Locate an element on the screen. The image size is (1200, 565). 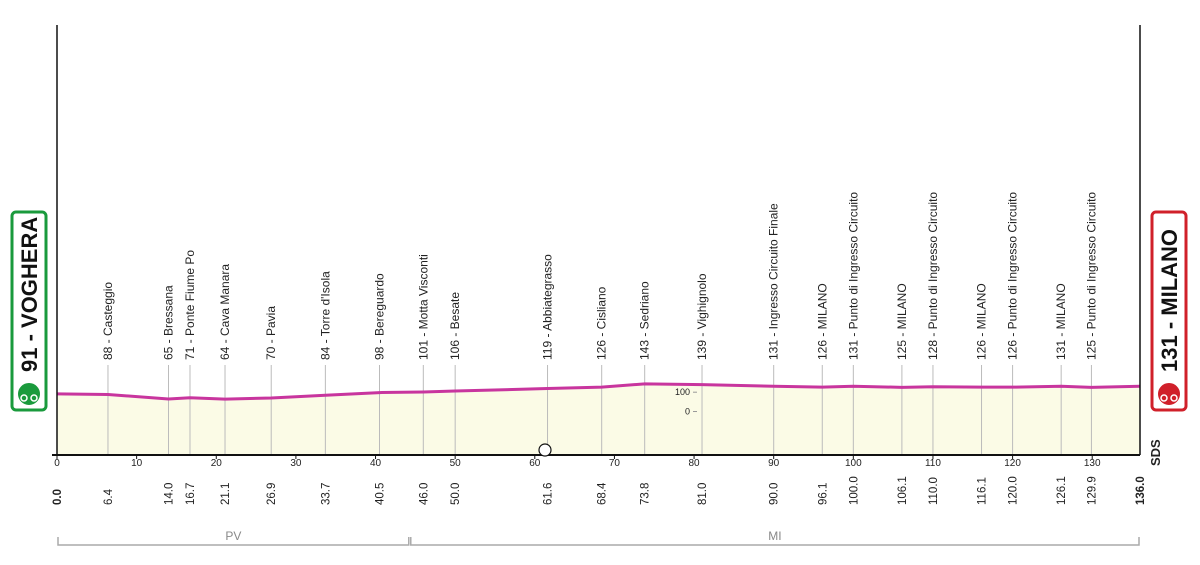
waypoint-km: 90.0 is located at coordinates (775, 494).